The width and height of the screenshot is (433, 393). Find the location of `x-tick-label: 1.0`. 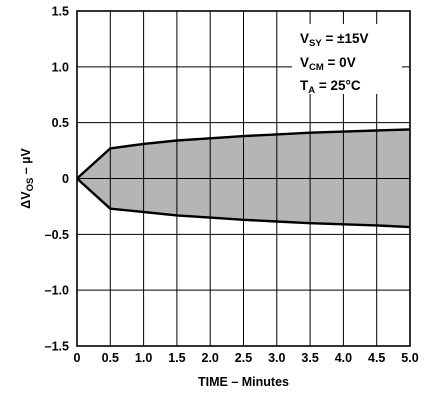

x-tick-label: 1.0 is located at coordinates (143, 358).